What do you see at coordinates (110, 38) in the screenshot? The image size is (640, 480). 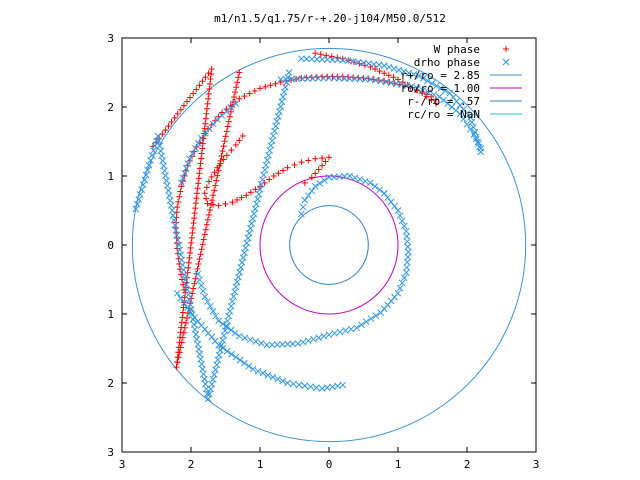 I see `y-tick-label: 3` at bounding box center [110, 38].